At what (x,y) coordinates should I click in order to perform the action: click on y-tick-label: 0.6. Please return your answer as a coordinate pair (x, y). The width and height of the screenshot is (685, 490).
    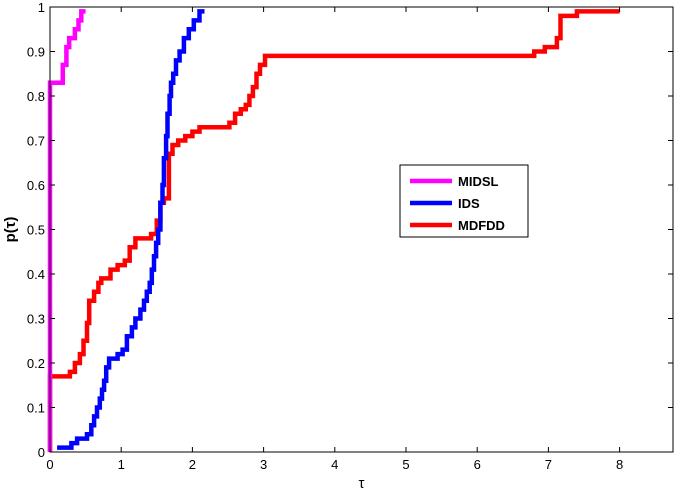
    Looking at the image, I should click on (36, 185).